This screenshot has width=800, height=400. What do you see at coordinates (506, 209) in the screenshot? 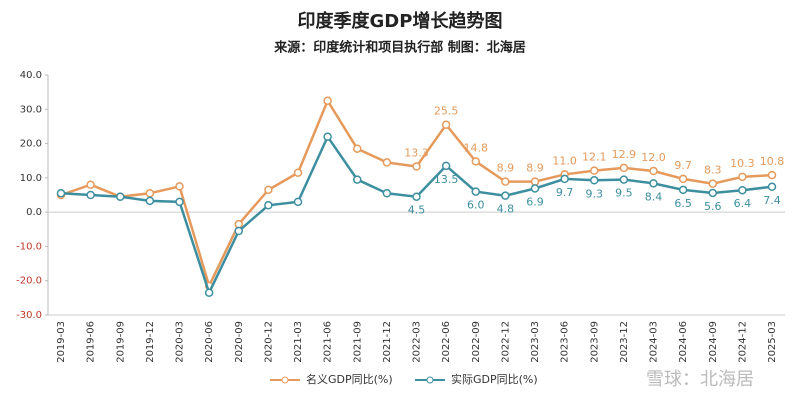
I see `value-label: 4.8` at bounding box center [506, 209].